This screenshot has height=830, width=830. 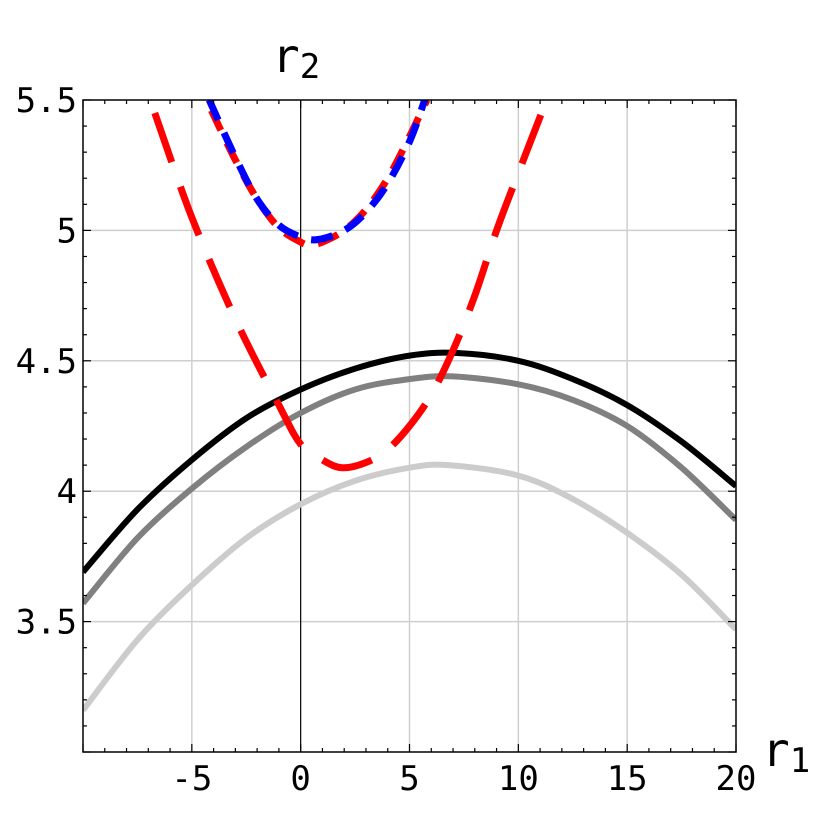 What do you see at coordinates (736, 779) in the screenshot?
I see `x-tick-label: 20` at bounding box center [736, 779].